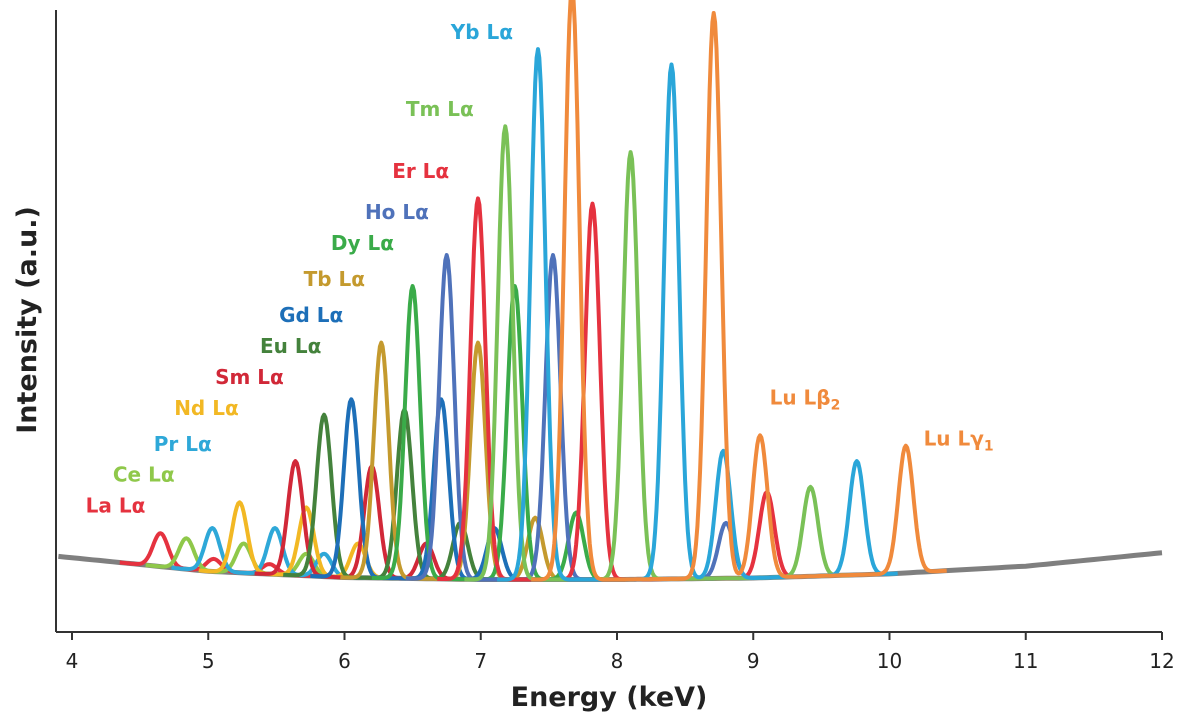 The height and width of the screenshot is (713, 1178). What do you see at coordinates (440, 109) in the screenshot?
I see `peak-label: Tm Lα` at bounding box center [440, 109].